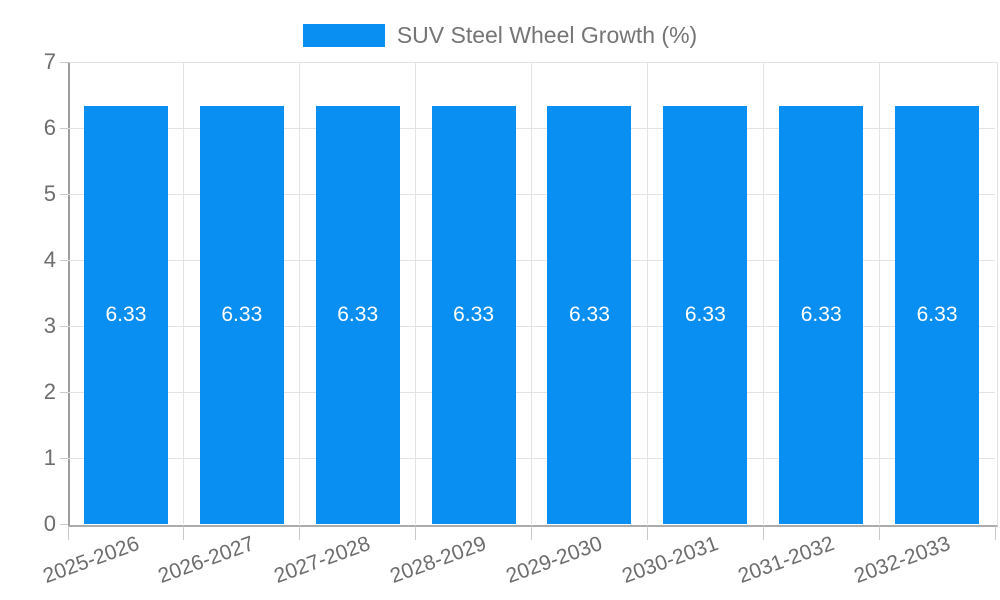  What do you see at coordinates (554, 560) in the screenshot?
I see `x-axis-tick-label: 2029-2030` at bounding box center [554, 560].